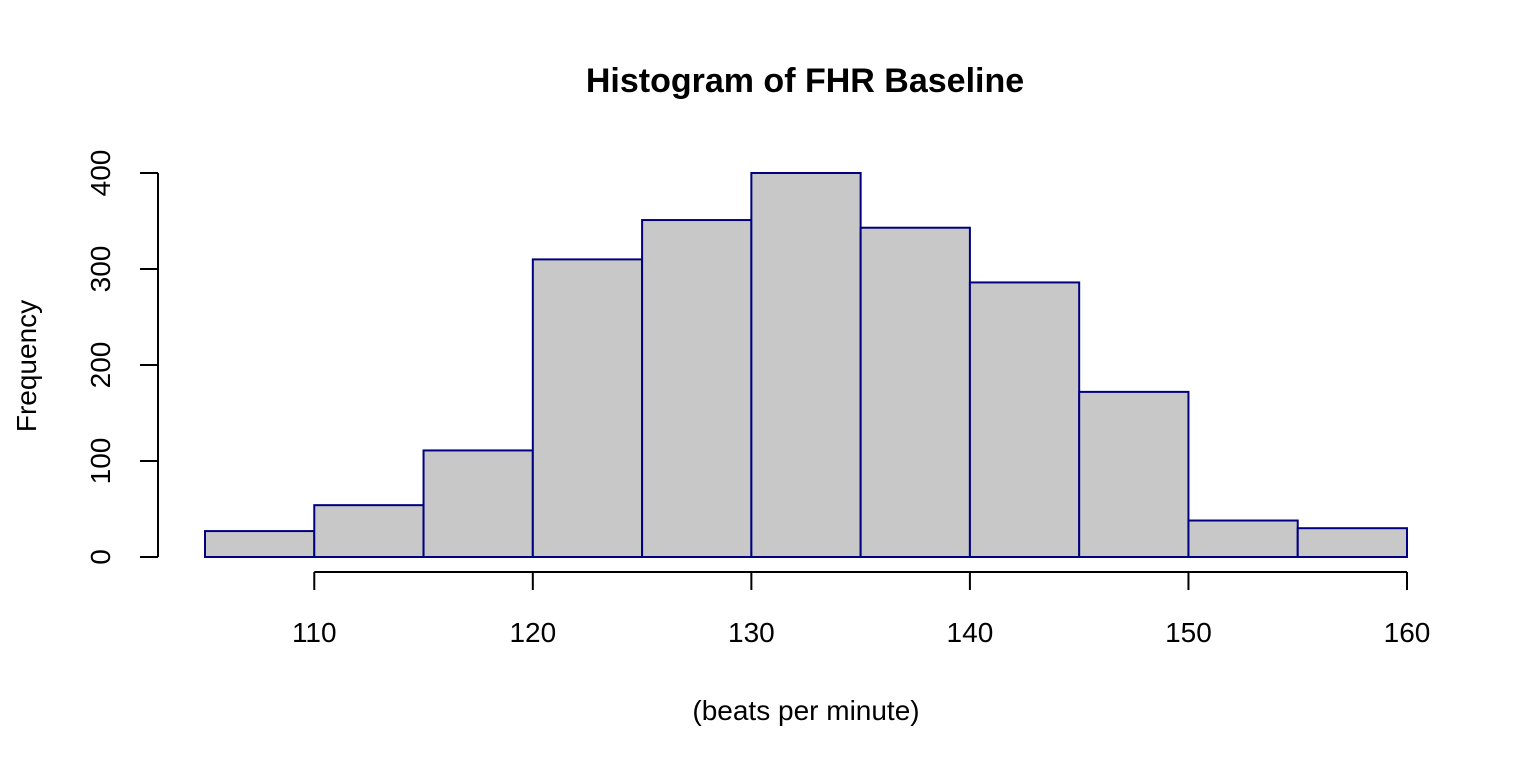  Describe the element at coordinates (532, 632) in the screenshot. I see `x-tick-label: 120` at that location.